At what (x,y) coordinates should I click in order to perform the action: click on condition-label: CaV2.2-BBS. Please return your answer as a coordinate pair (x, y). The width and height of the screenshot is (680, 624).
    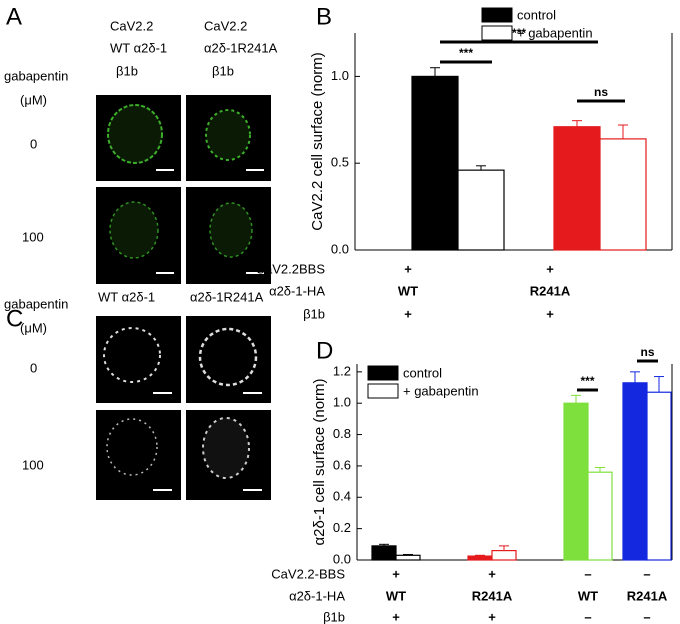
    Looking at the image, I should click on (308, 573).